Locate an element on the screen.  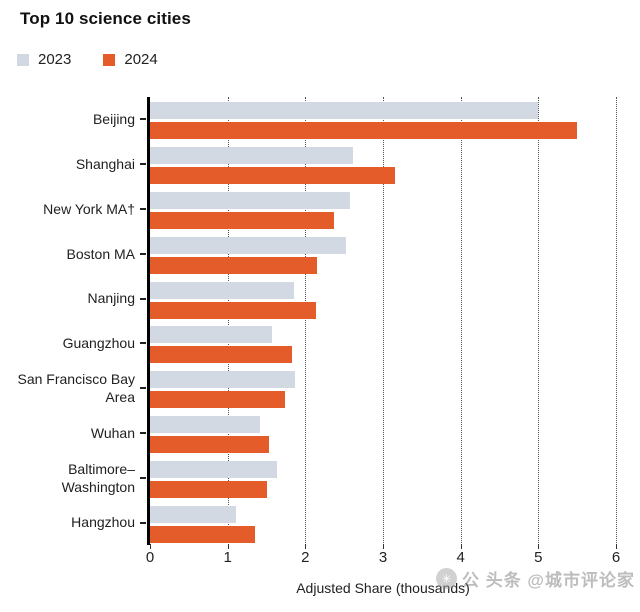
bar-row-new-york-ma is located at coordinates (383, 209).